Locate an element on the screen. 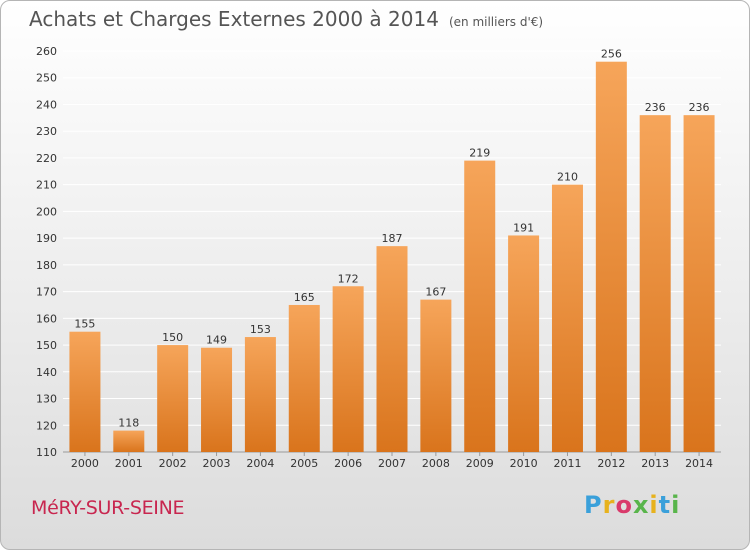 The image size is (750, 550). logo-letter: P is located at coordinates (593, 505).